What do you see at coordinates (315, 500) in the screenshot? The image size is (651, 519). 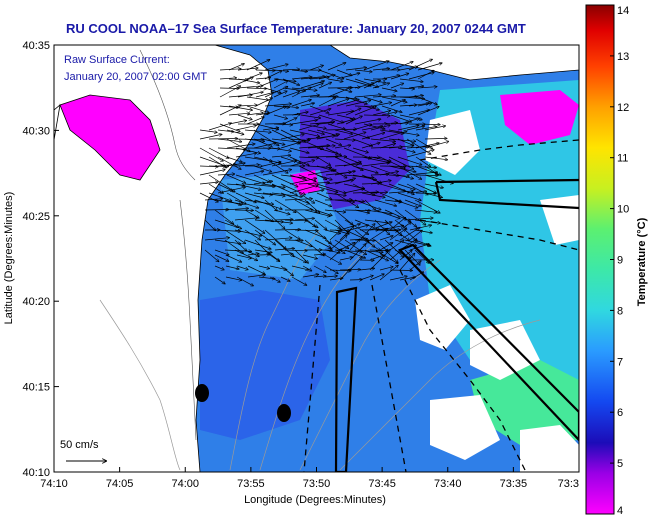 I see `x-axis-label: Longitude (Degrees:Minutes)` at bounding box center [315, 500].